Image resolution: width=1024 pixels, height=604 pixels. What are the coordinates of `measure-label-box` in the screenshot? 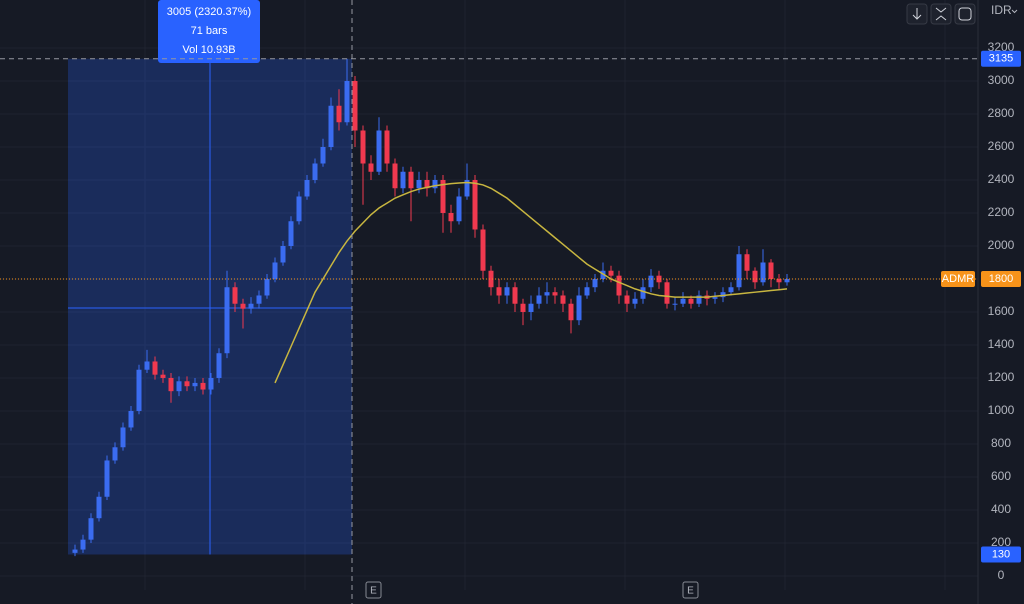 It's located at (209, 31).